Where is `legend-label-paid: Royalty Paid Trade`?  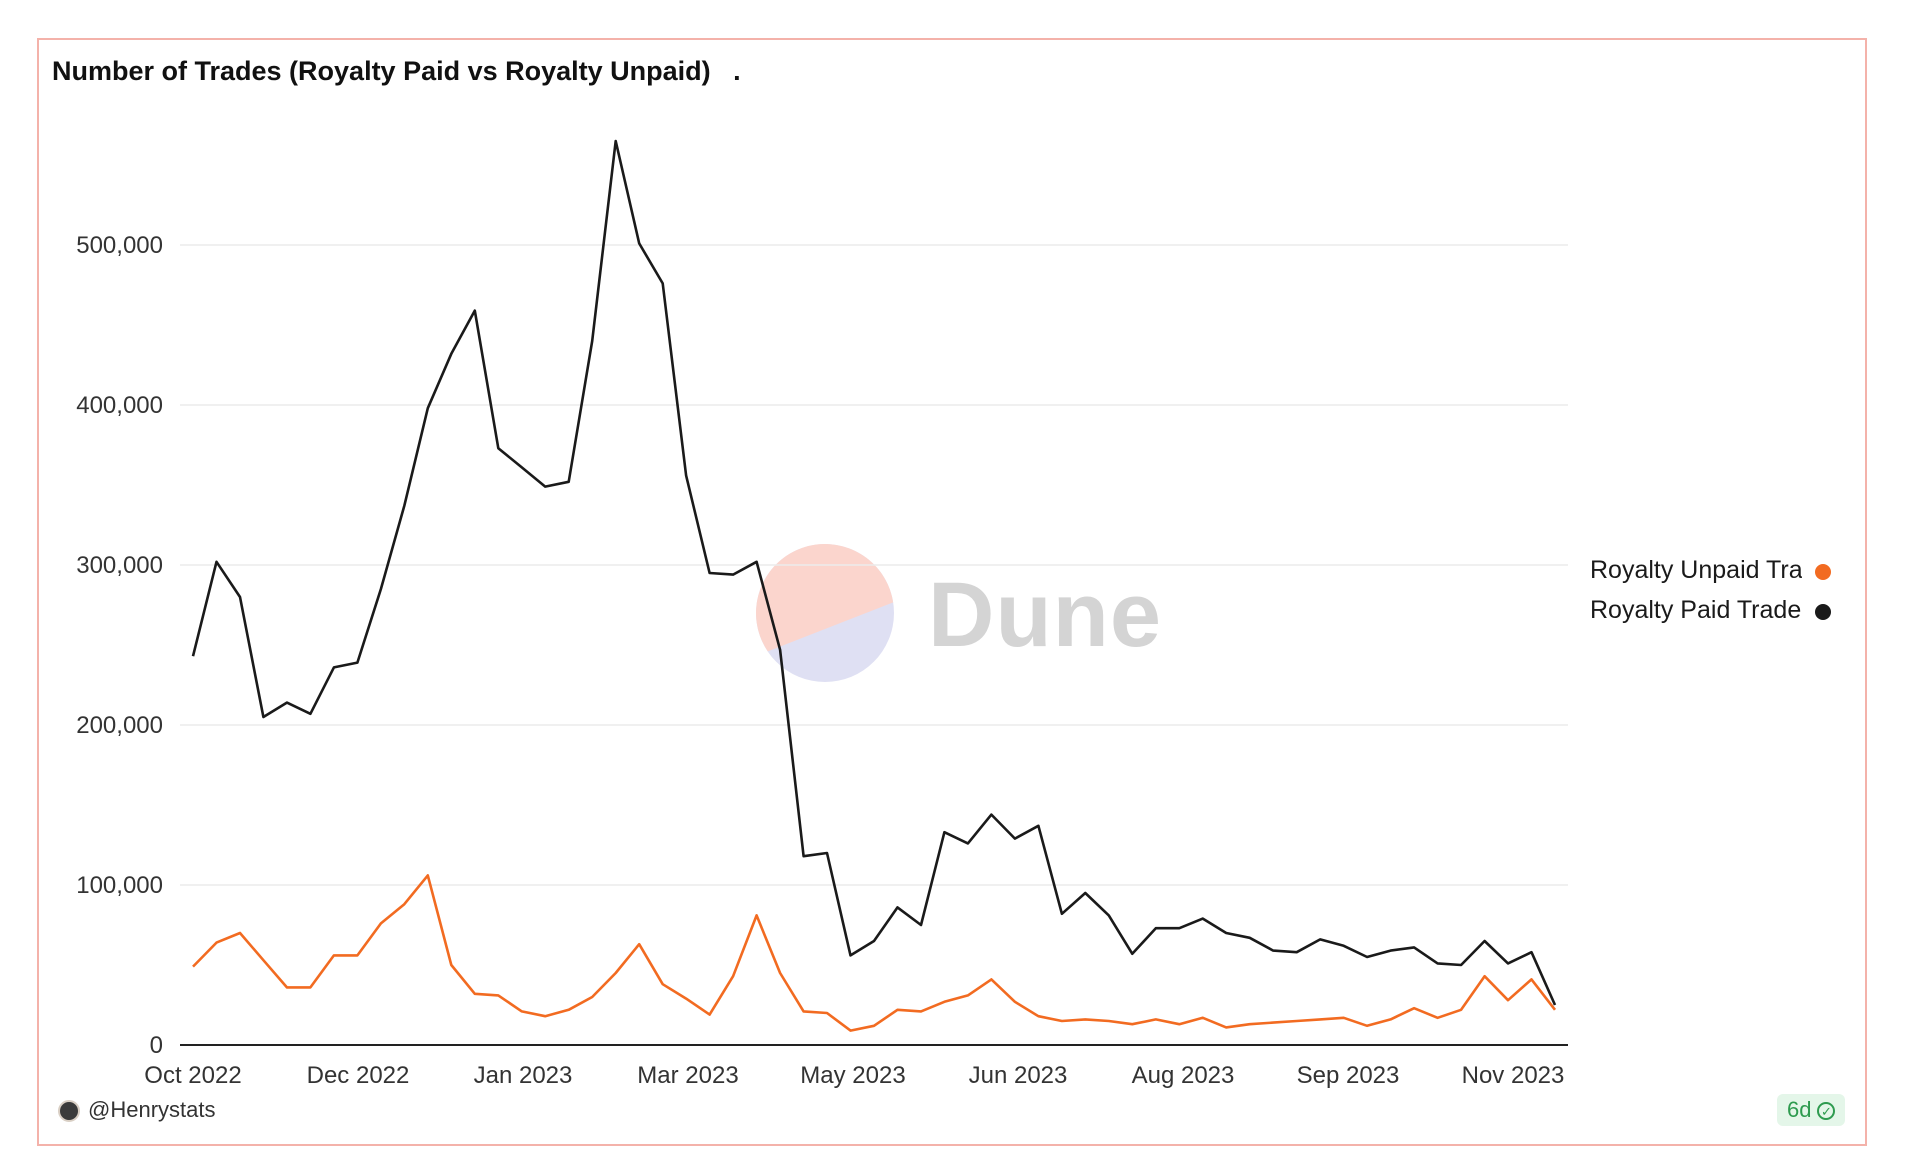 legend-label-paid: Royalty Paid Trade is located at coordinates (1696, 610).